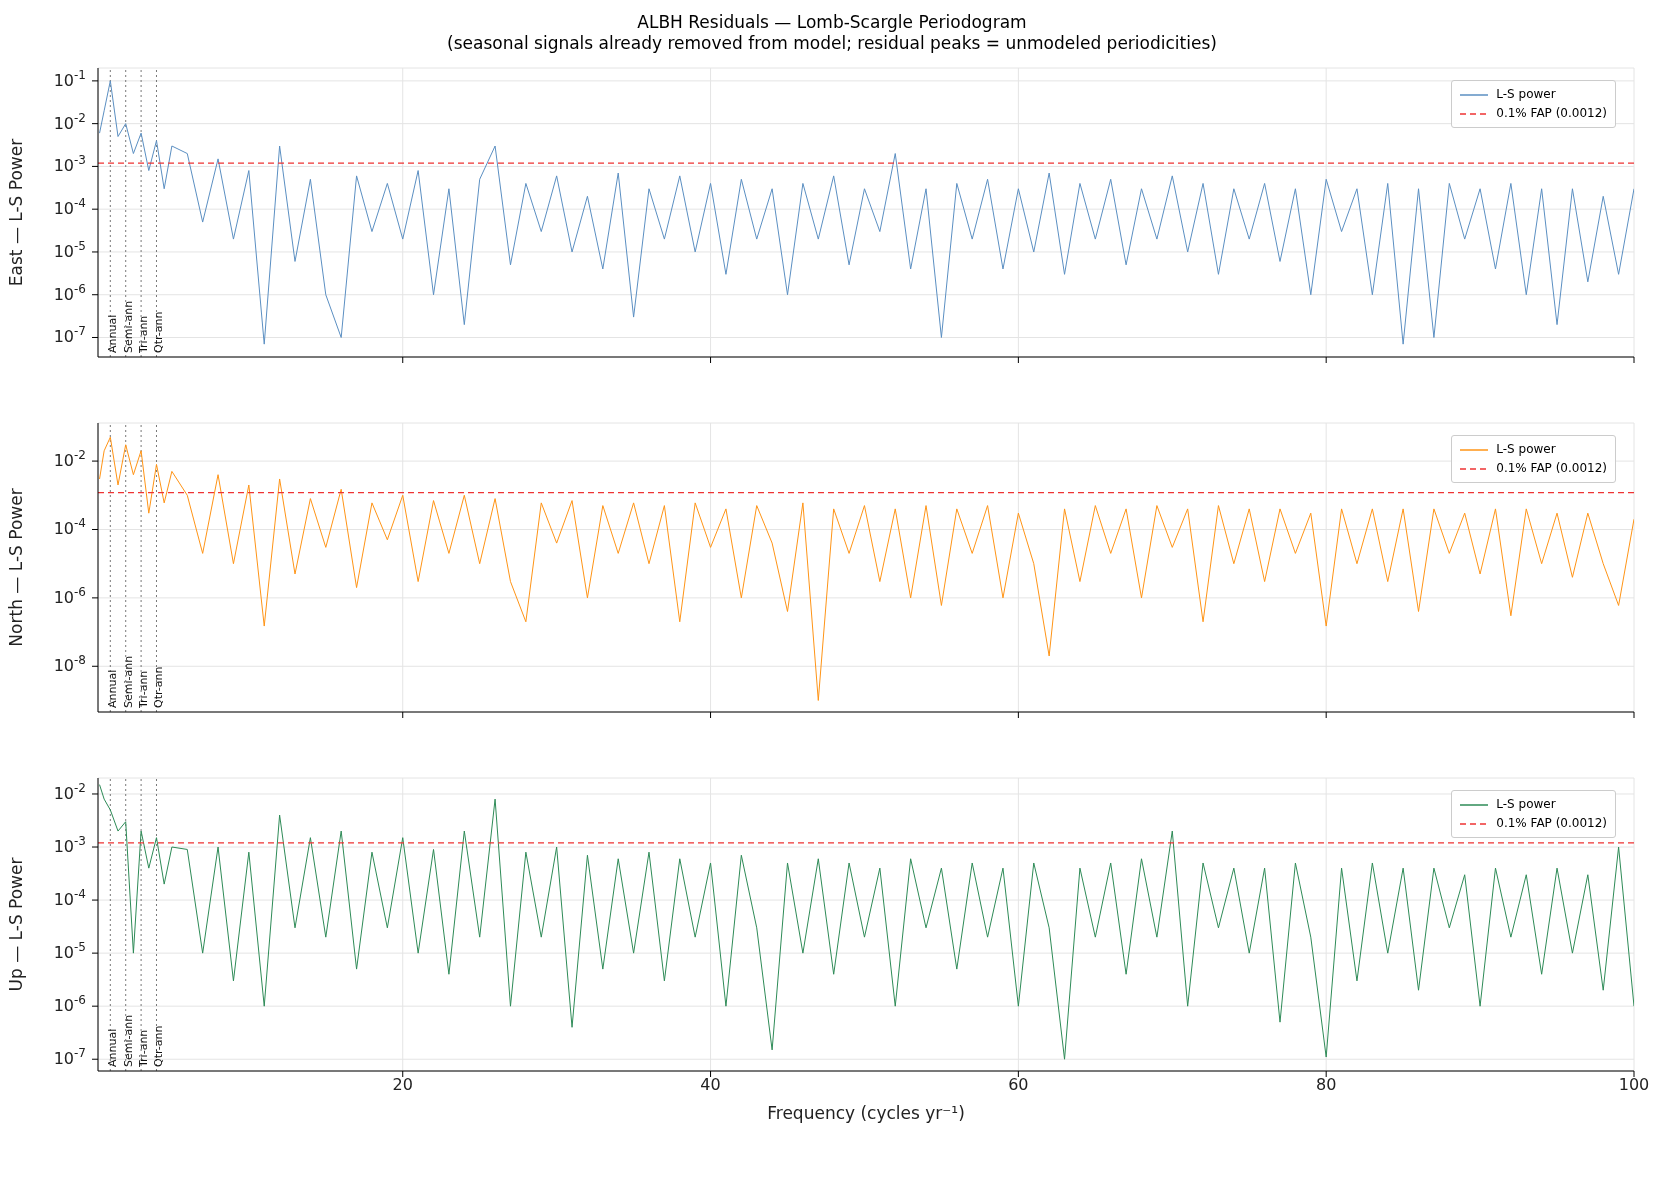 This screenshot has height=1184, width=1664. What do you see at coordinates (1018, 1085) in the screenshot?
I see `x-tick-label: 60` at bounding box center [1018, 1085].